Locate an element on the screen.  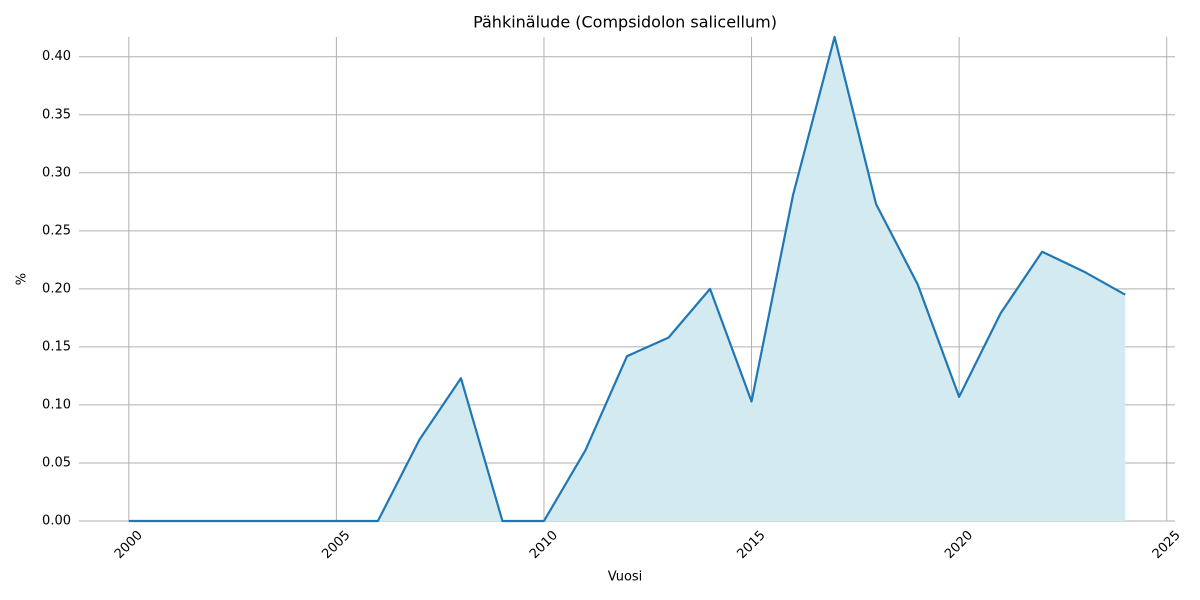
x-tick-label: 2020 is located at coordinates (959, 545).